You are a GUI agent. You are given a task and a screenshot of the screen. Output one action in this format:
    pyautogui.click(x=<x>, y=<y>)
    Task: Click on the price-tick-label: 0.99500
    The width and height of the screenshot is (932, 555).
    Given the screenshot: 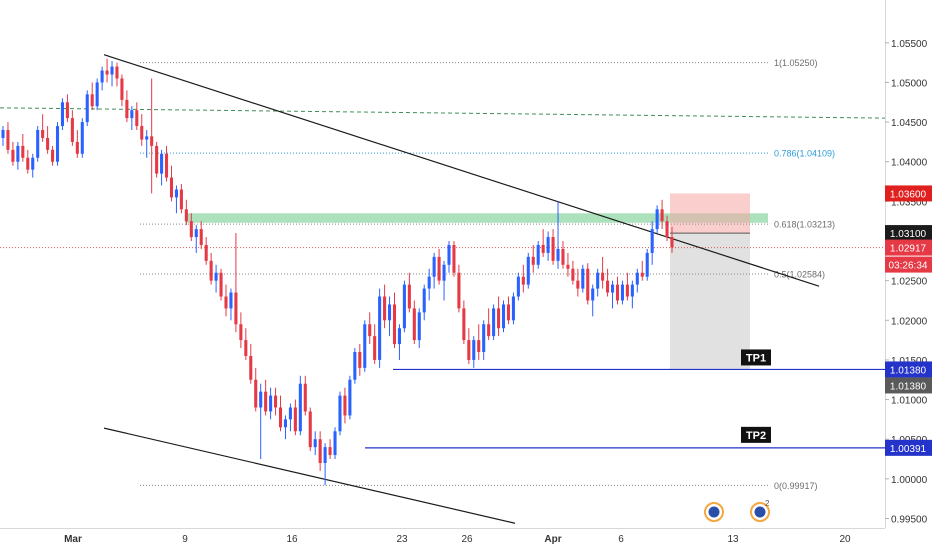 What is the action you would take?
    pyautogui.click(x=909, y=519)
    